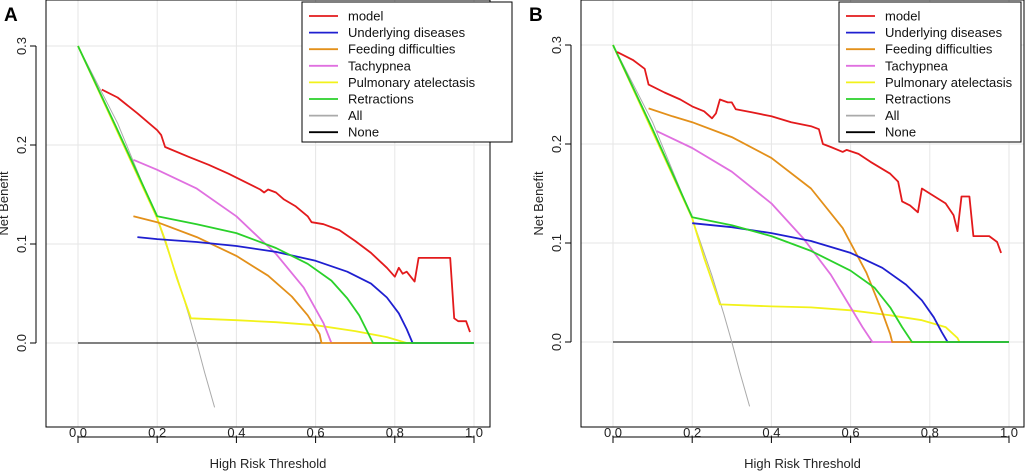 This screenshot has width=1026, height=472. I want to click on panel-label-b: B, so click(536, 15).